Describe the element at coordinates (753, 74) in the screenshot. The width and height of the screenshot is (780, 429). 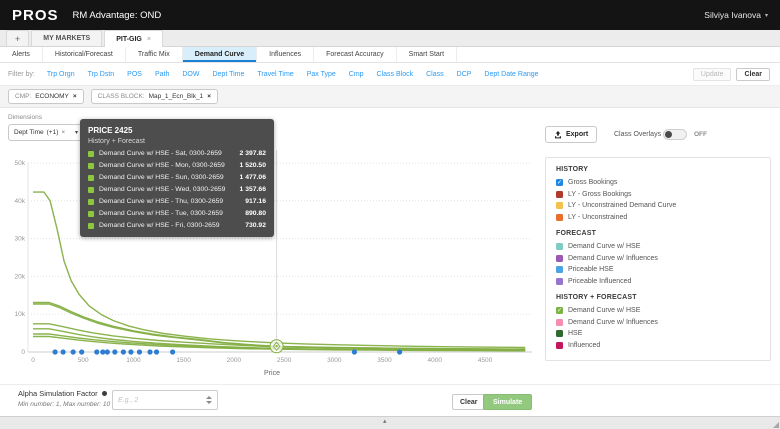
I see `clear-filters-button: Clear` at that location.